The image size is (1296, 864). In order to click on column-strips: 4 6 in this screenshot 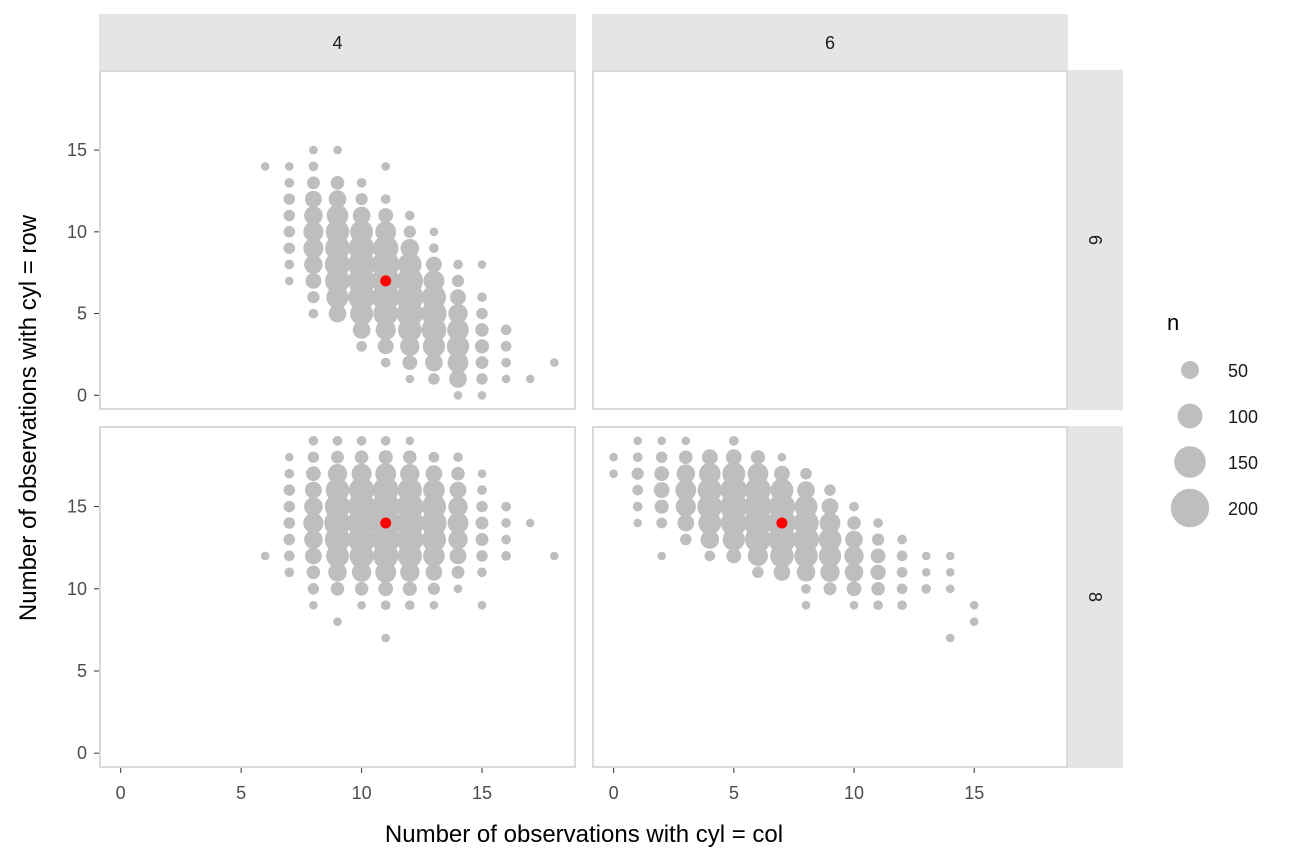, I will do `click(583, 42)`.